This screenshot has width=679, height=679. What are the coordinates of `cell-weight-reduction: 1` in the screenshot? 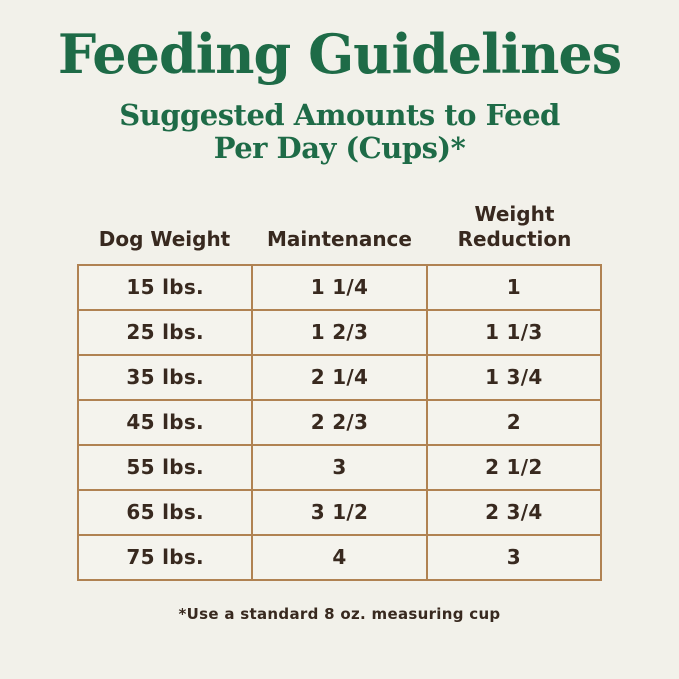 It's located at (514, 287).